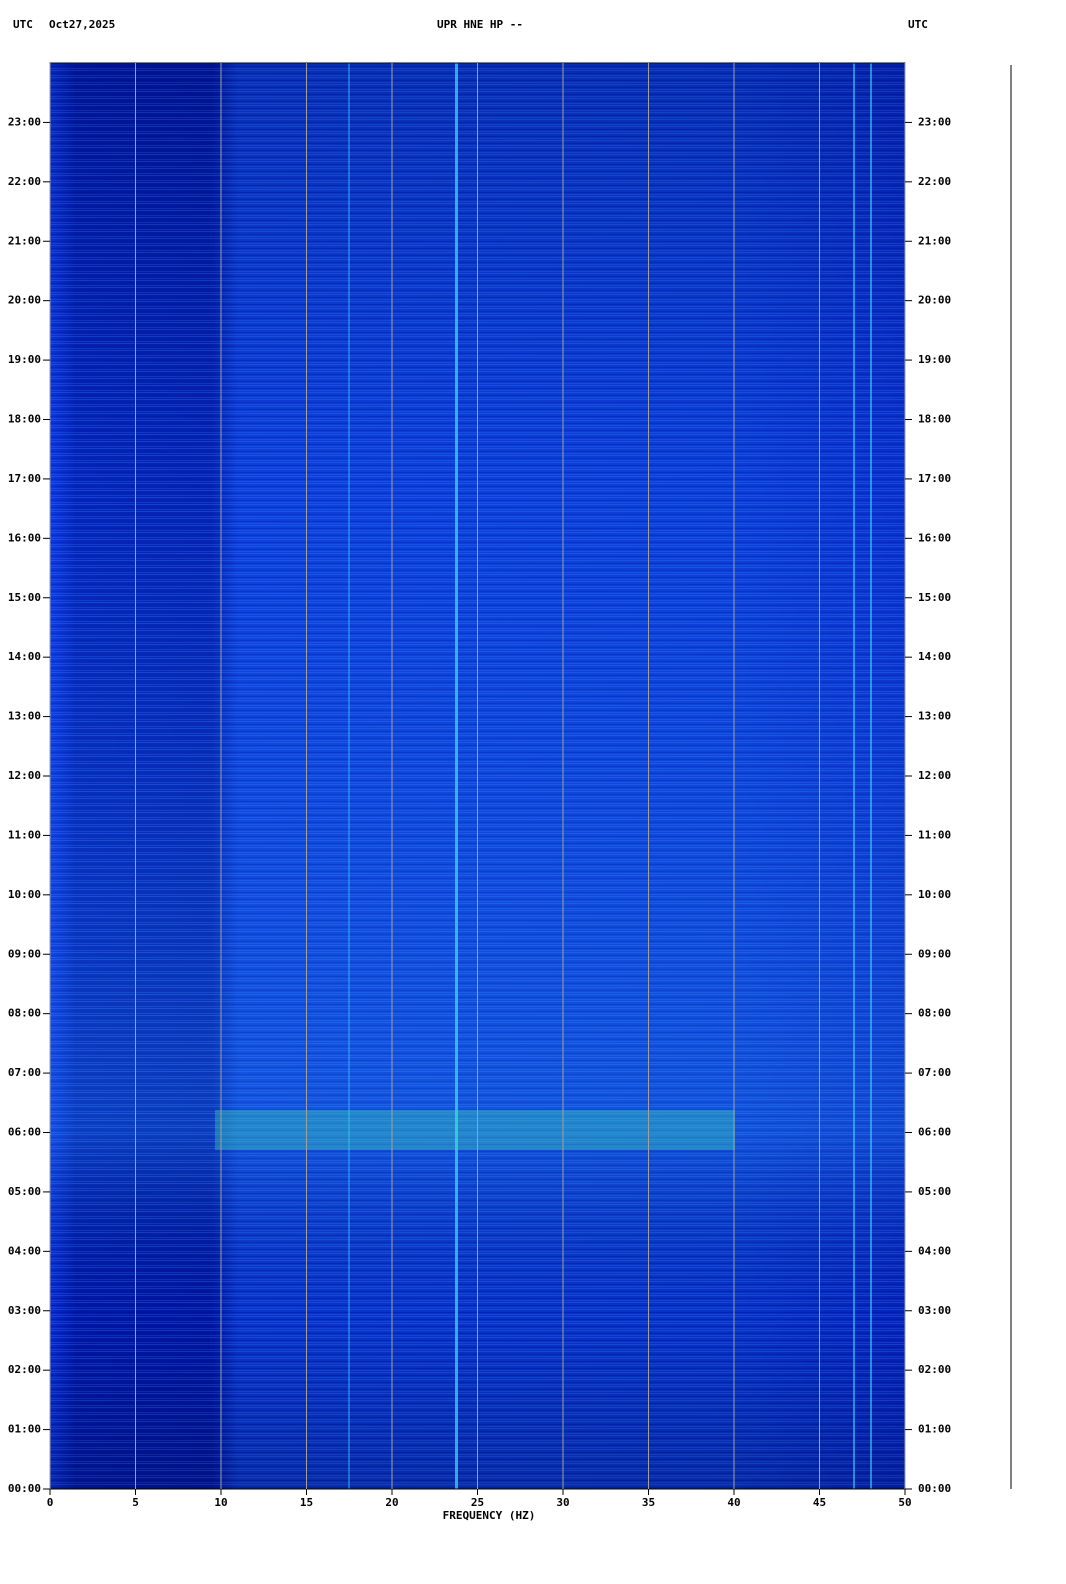  What do you see at coordinates (220, 1502) in the screenshot?
I see `x-tick-label: 10` at bounding box center [220, 1502].